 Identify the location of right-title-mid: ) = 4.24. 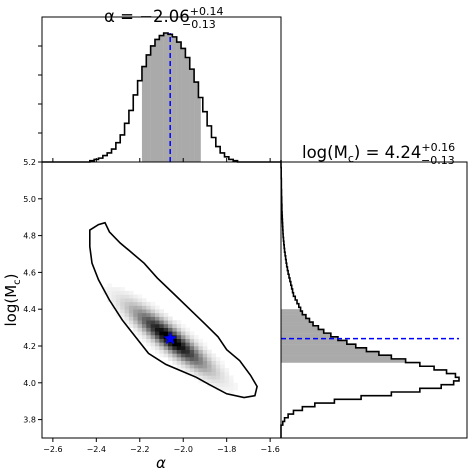
(388, 152).